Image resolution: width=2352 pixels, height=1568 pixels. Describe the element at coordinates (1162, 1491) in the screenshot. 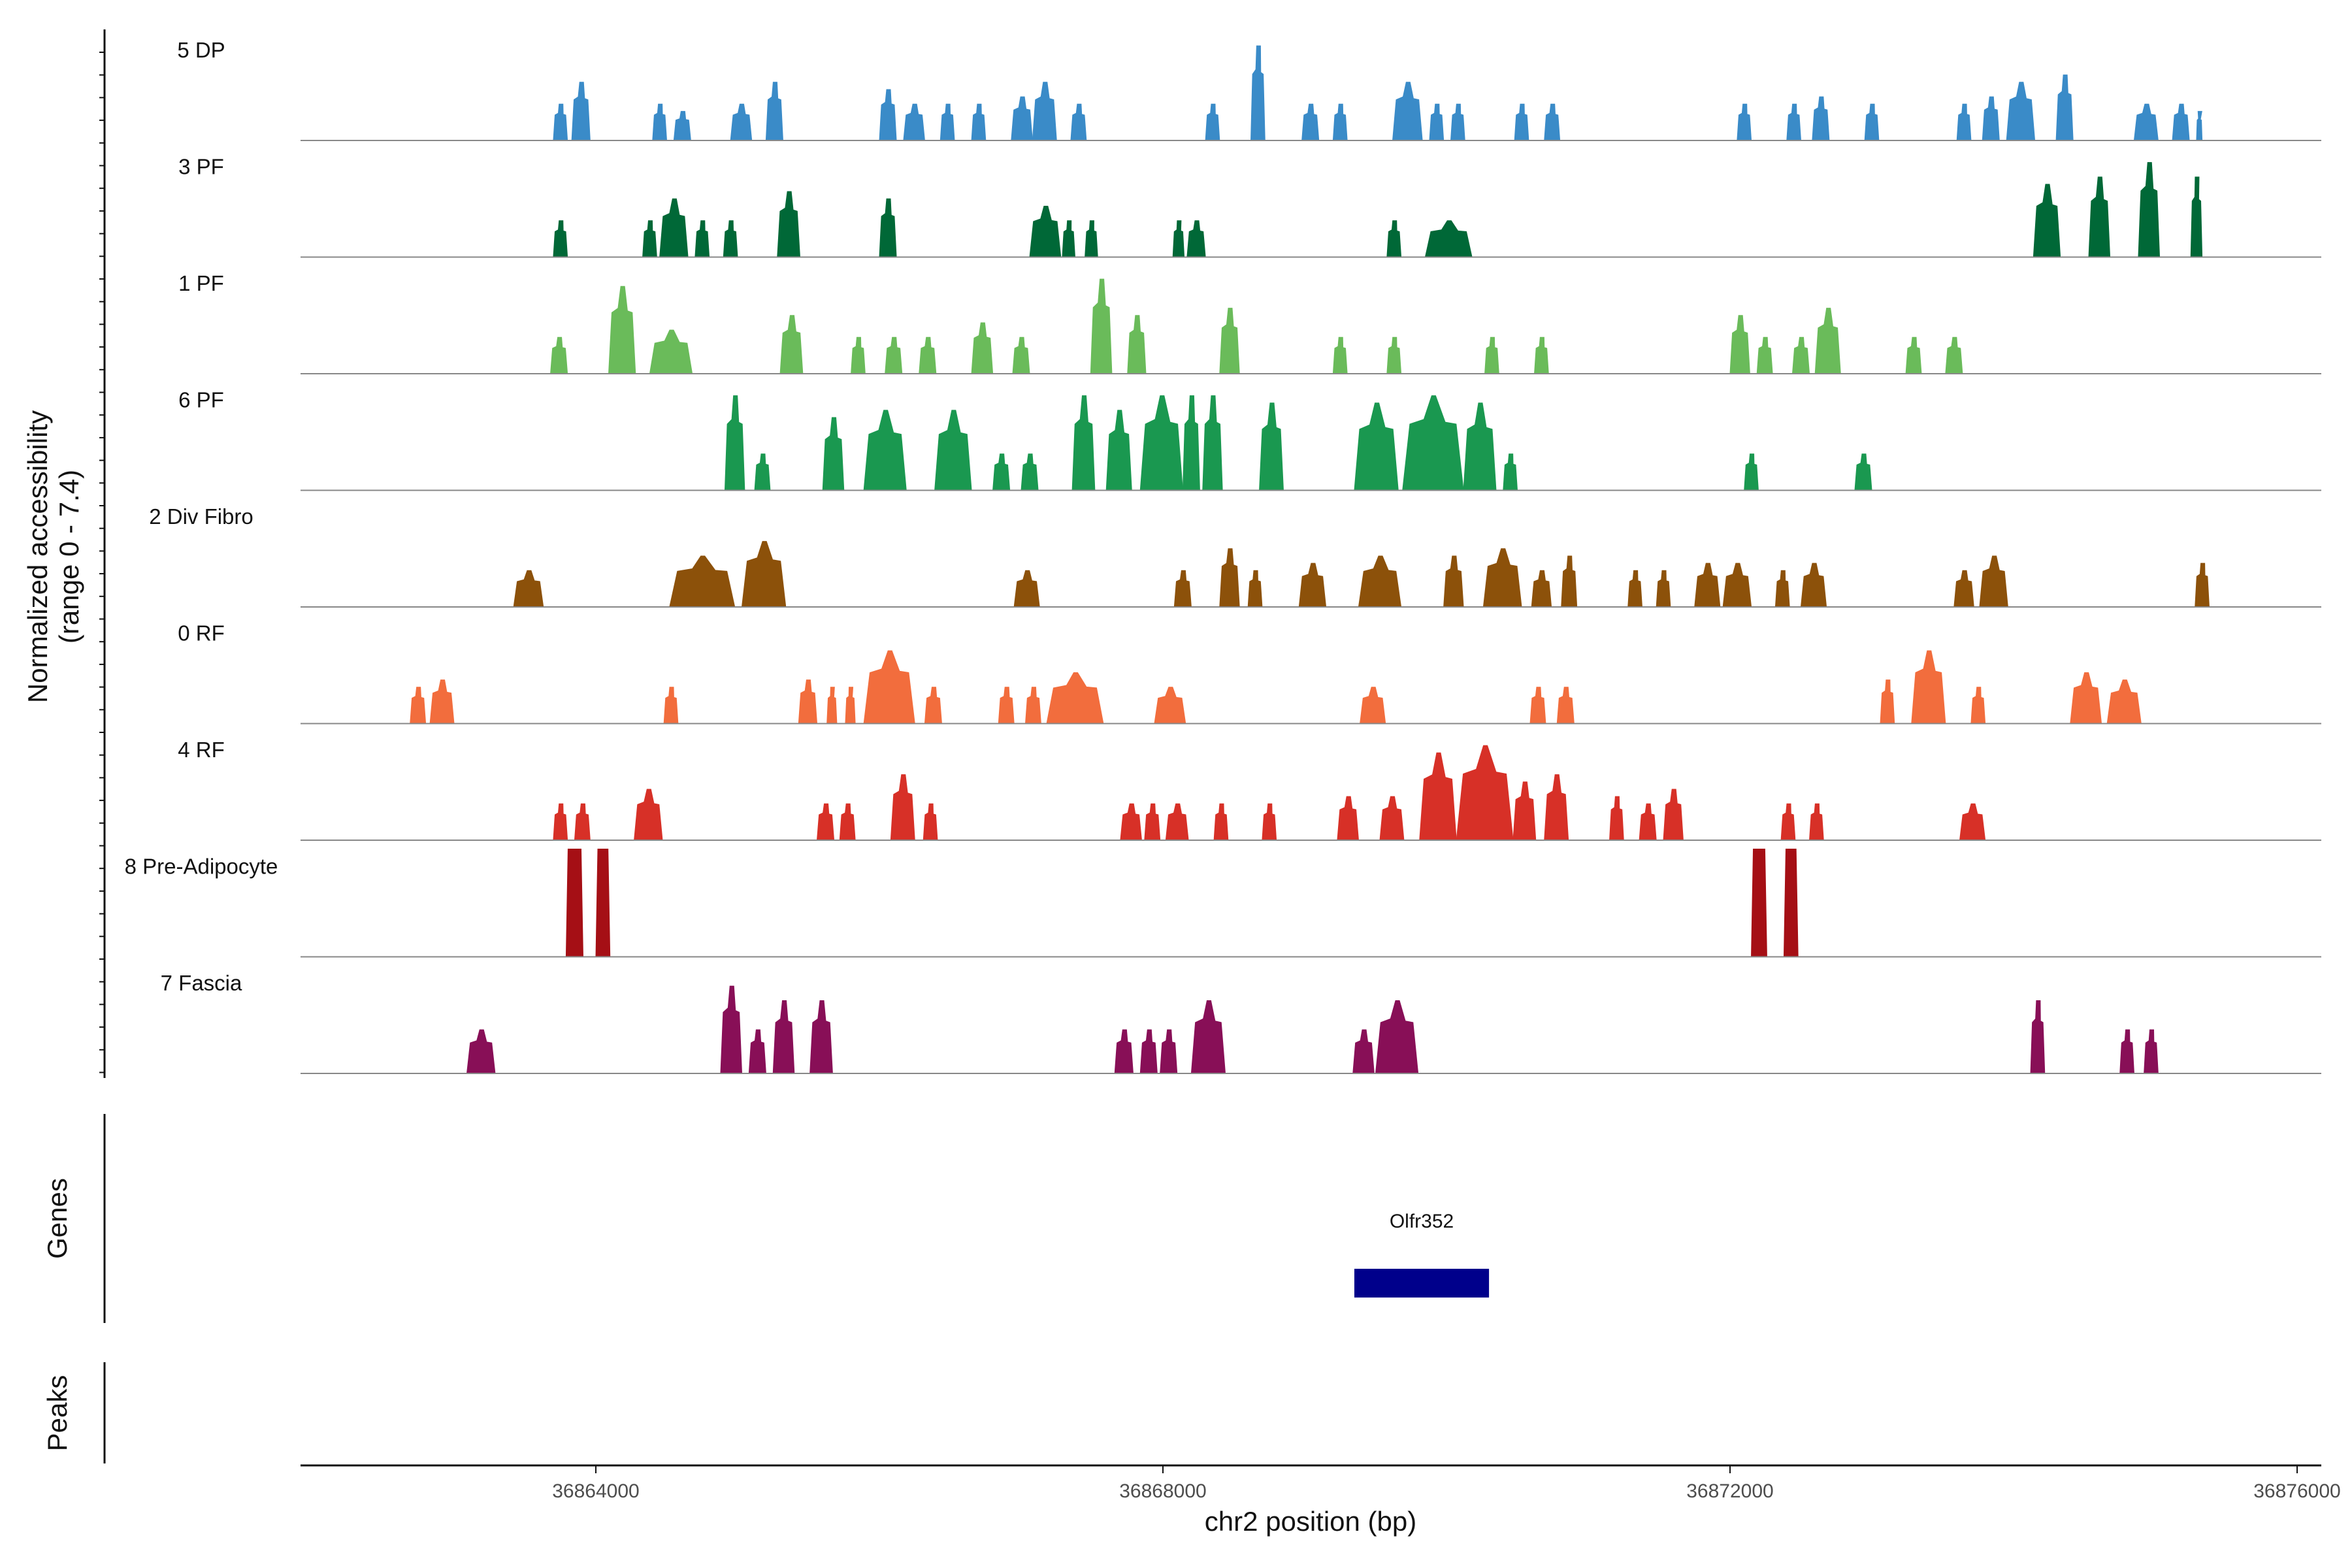

I see `x-tick-label-36868000: 36868000` at that location.